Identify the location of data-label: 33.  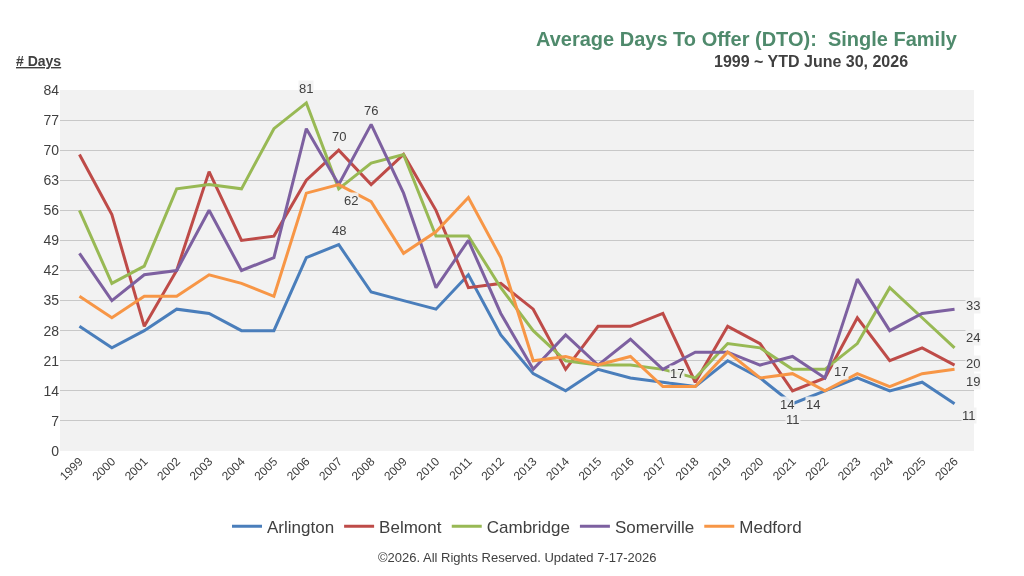
(973, 305).